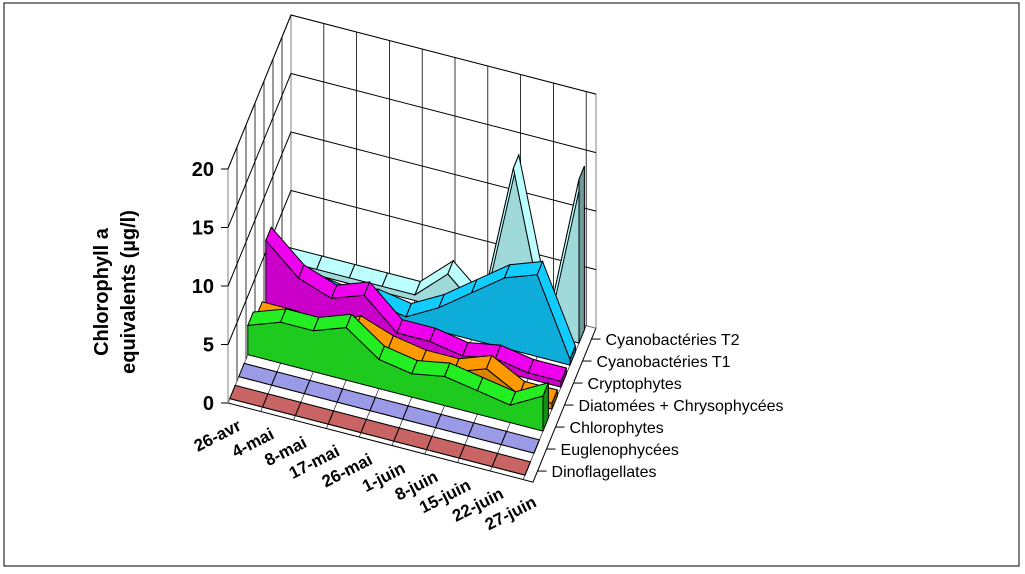 Image resolution: width=1025 pixels, height=574 pixels. What do you see at coordinates (129, 292) in the screenshot?
I see `y-axis-label-line-2: equivalents (µg/l)` at bounding box center [129, 292].